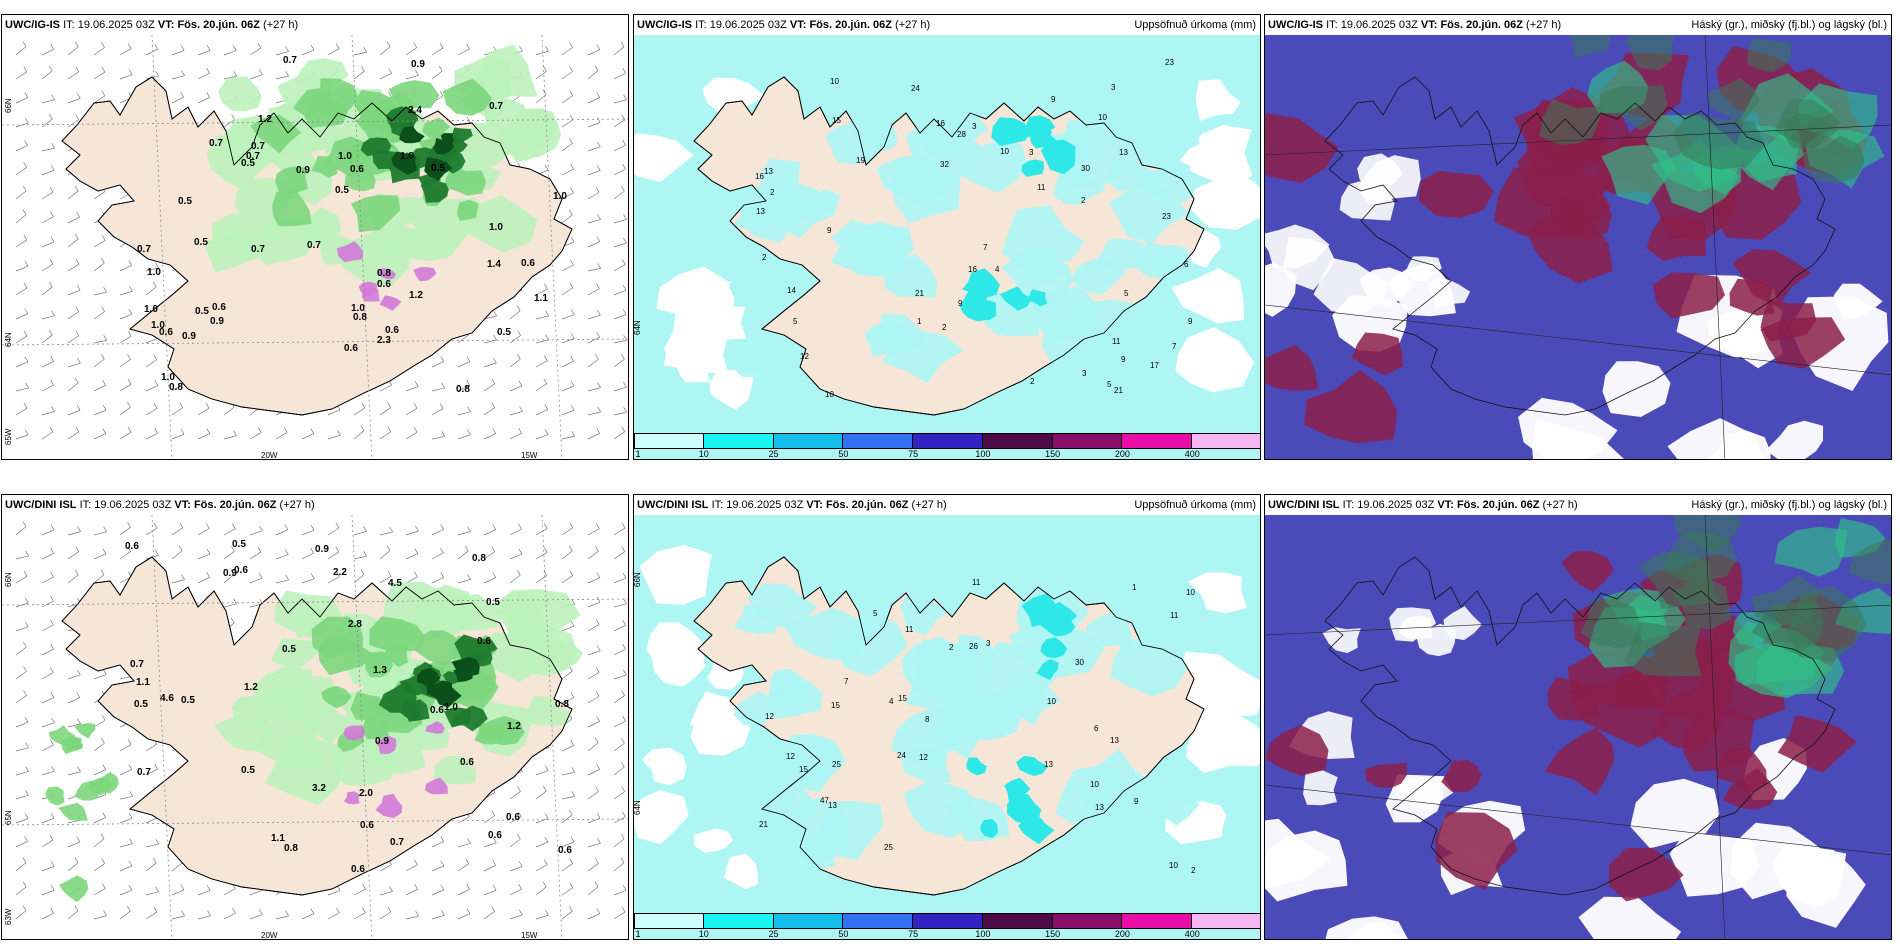 This screenshot has height=950, width=1900. What do you see at coordinates (915, 88) in the screenshot?
I see `value-label: 24` at bounding box center [915, 88].